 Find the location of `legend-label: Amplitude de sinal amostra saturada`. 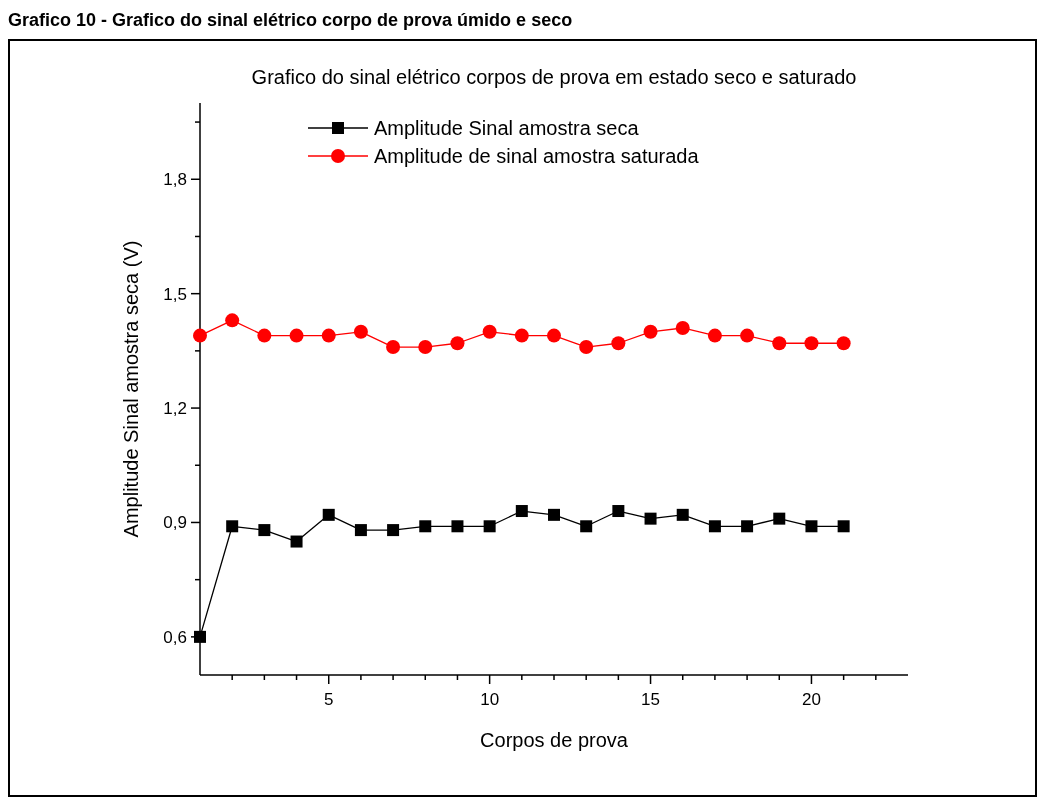

legend-label: Amplitude de sinal amostra saturada is located at coordinates (537, 156).